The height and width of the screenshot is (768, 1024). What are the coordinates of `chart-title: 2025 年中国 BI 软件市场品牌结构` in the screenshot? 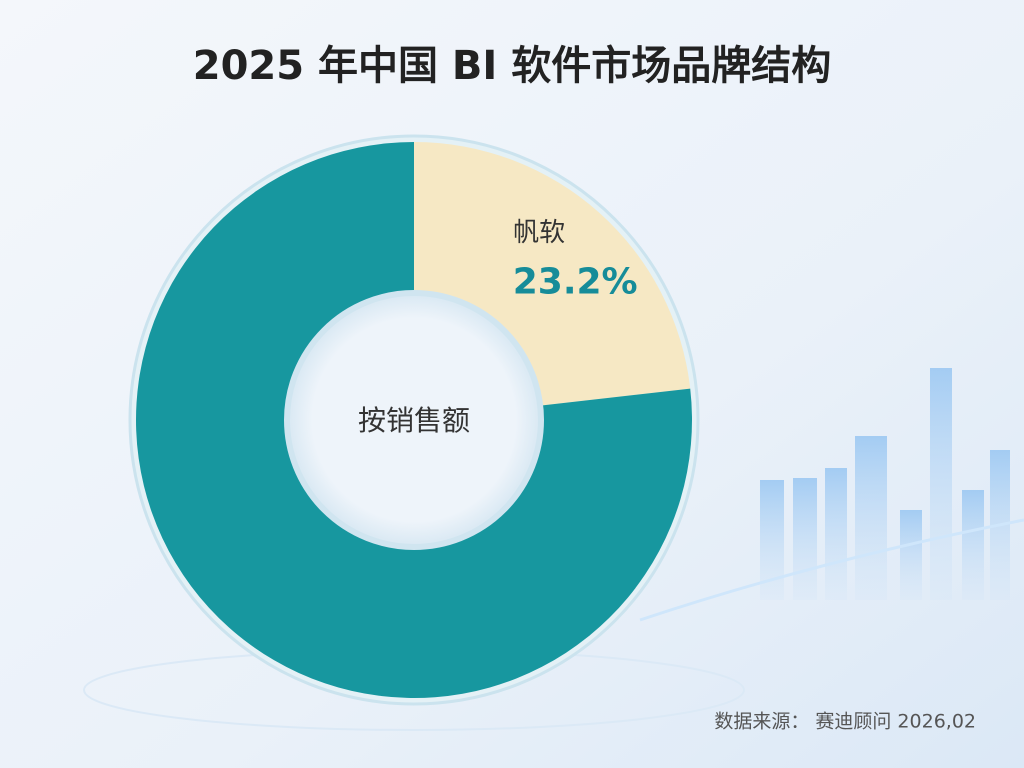 It's located at (512, 66).